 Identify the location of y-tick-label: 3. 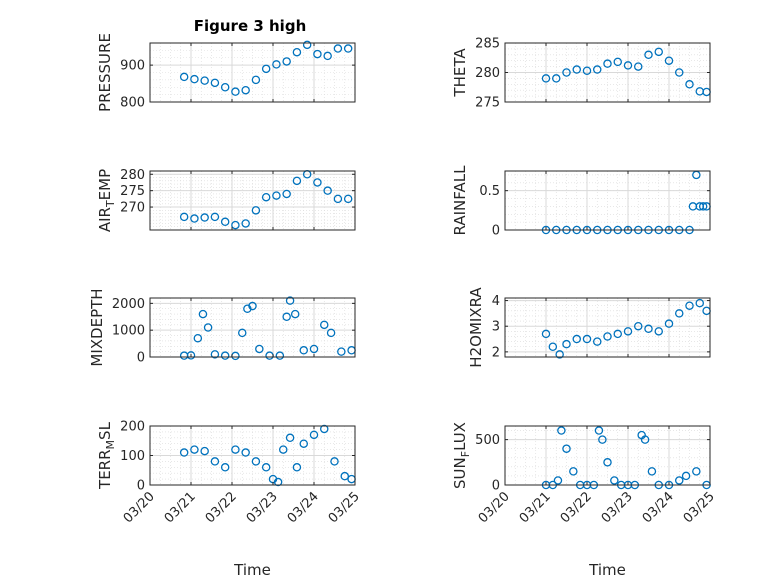
(496, 327).